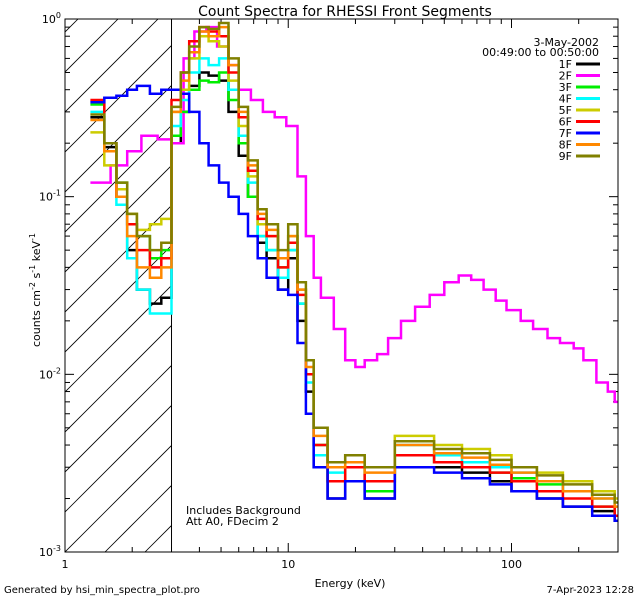 This screenshot has height=600, width=640. I want to click on y-tick-label: 10⁰, so click(51, 18).